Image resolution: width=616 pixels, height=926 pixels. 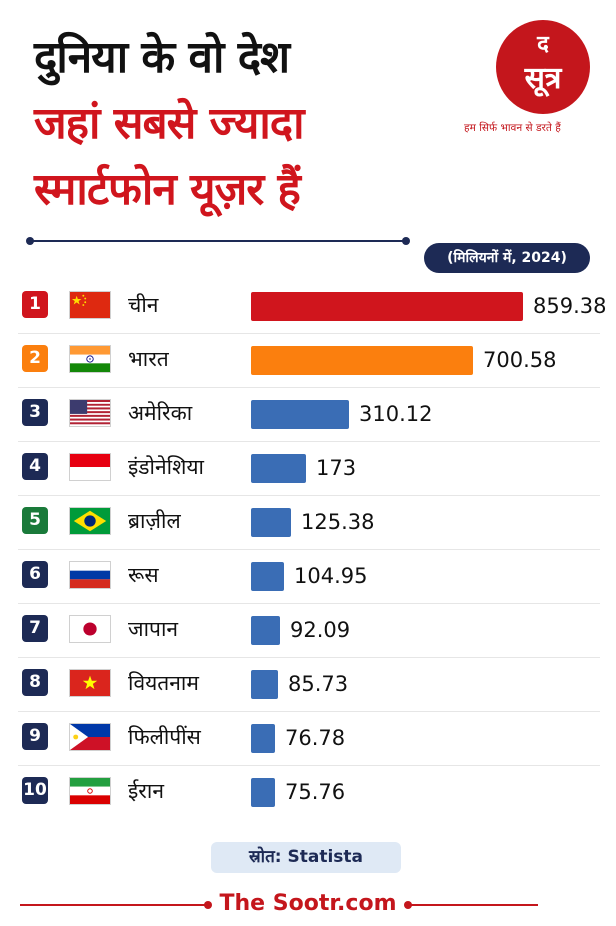 What do you see at coordinates (169, 123) in the screenshot?
I see `title-line-2: जहां सबसे ज्यादा` at bounding box center [169, 123].